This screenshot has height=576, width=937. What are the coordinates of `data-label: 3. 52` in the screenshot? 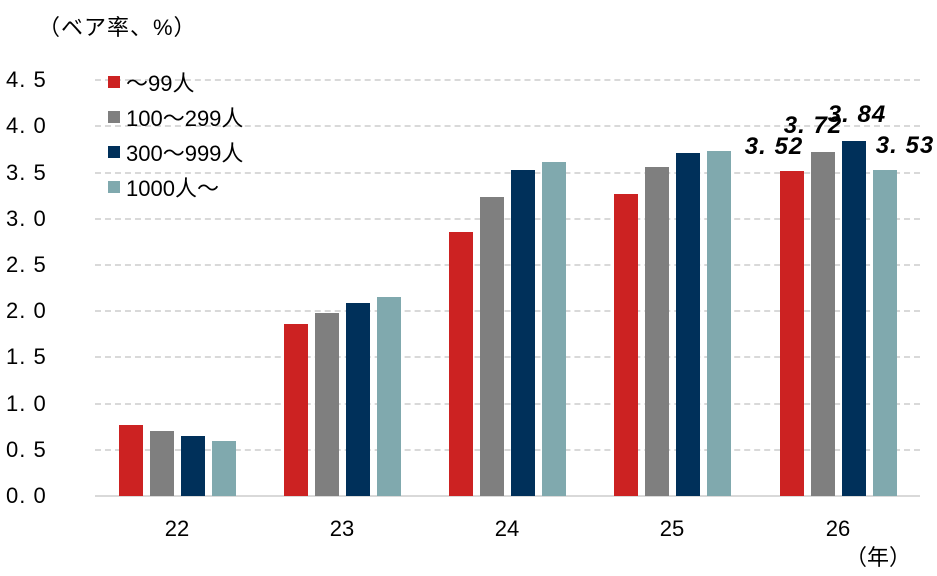 It's located at (774, 146).